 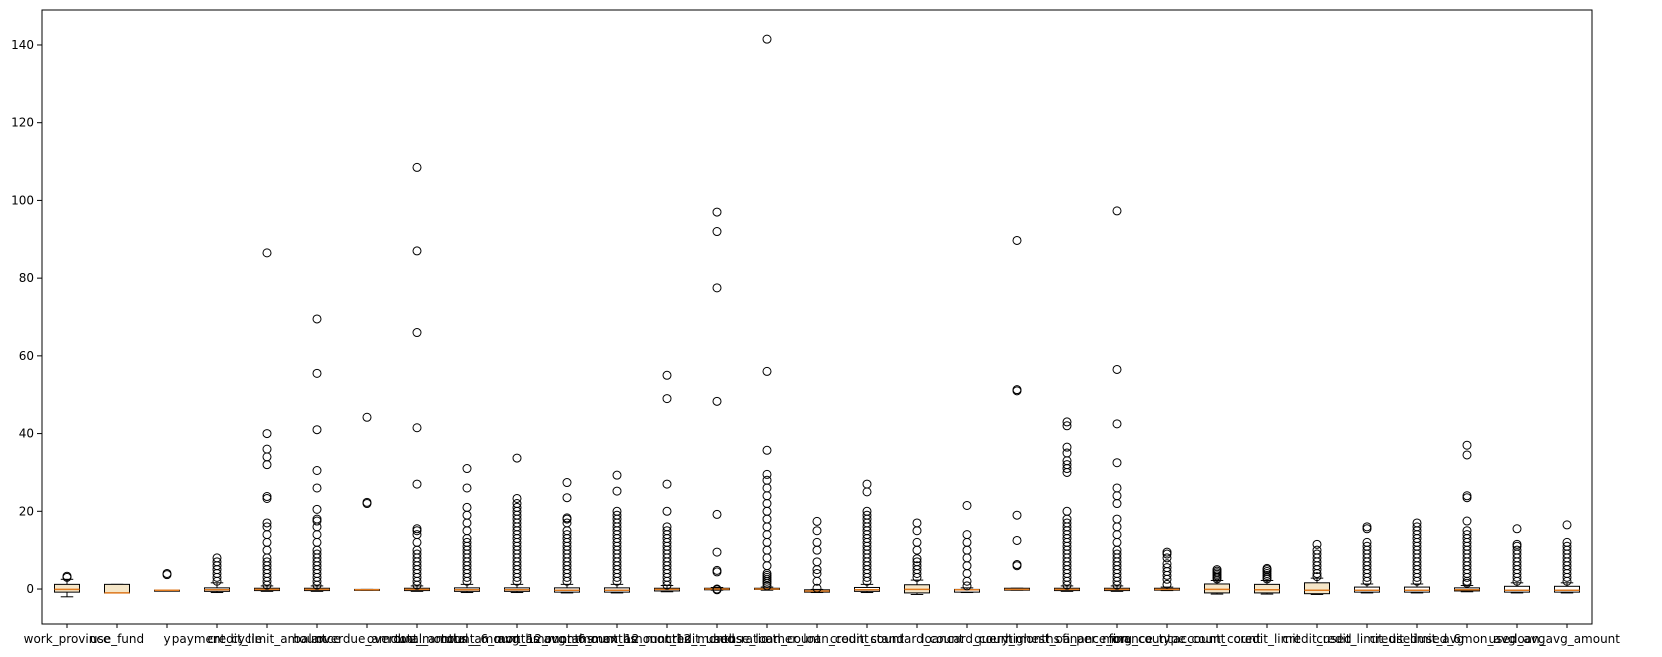 What do you see at coordinates (867, 639) in the screenshot?
I see `x-tick-label: credit_count` at bounding box center [867, 639].